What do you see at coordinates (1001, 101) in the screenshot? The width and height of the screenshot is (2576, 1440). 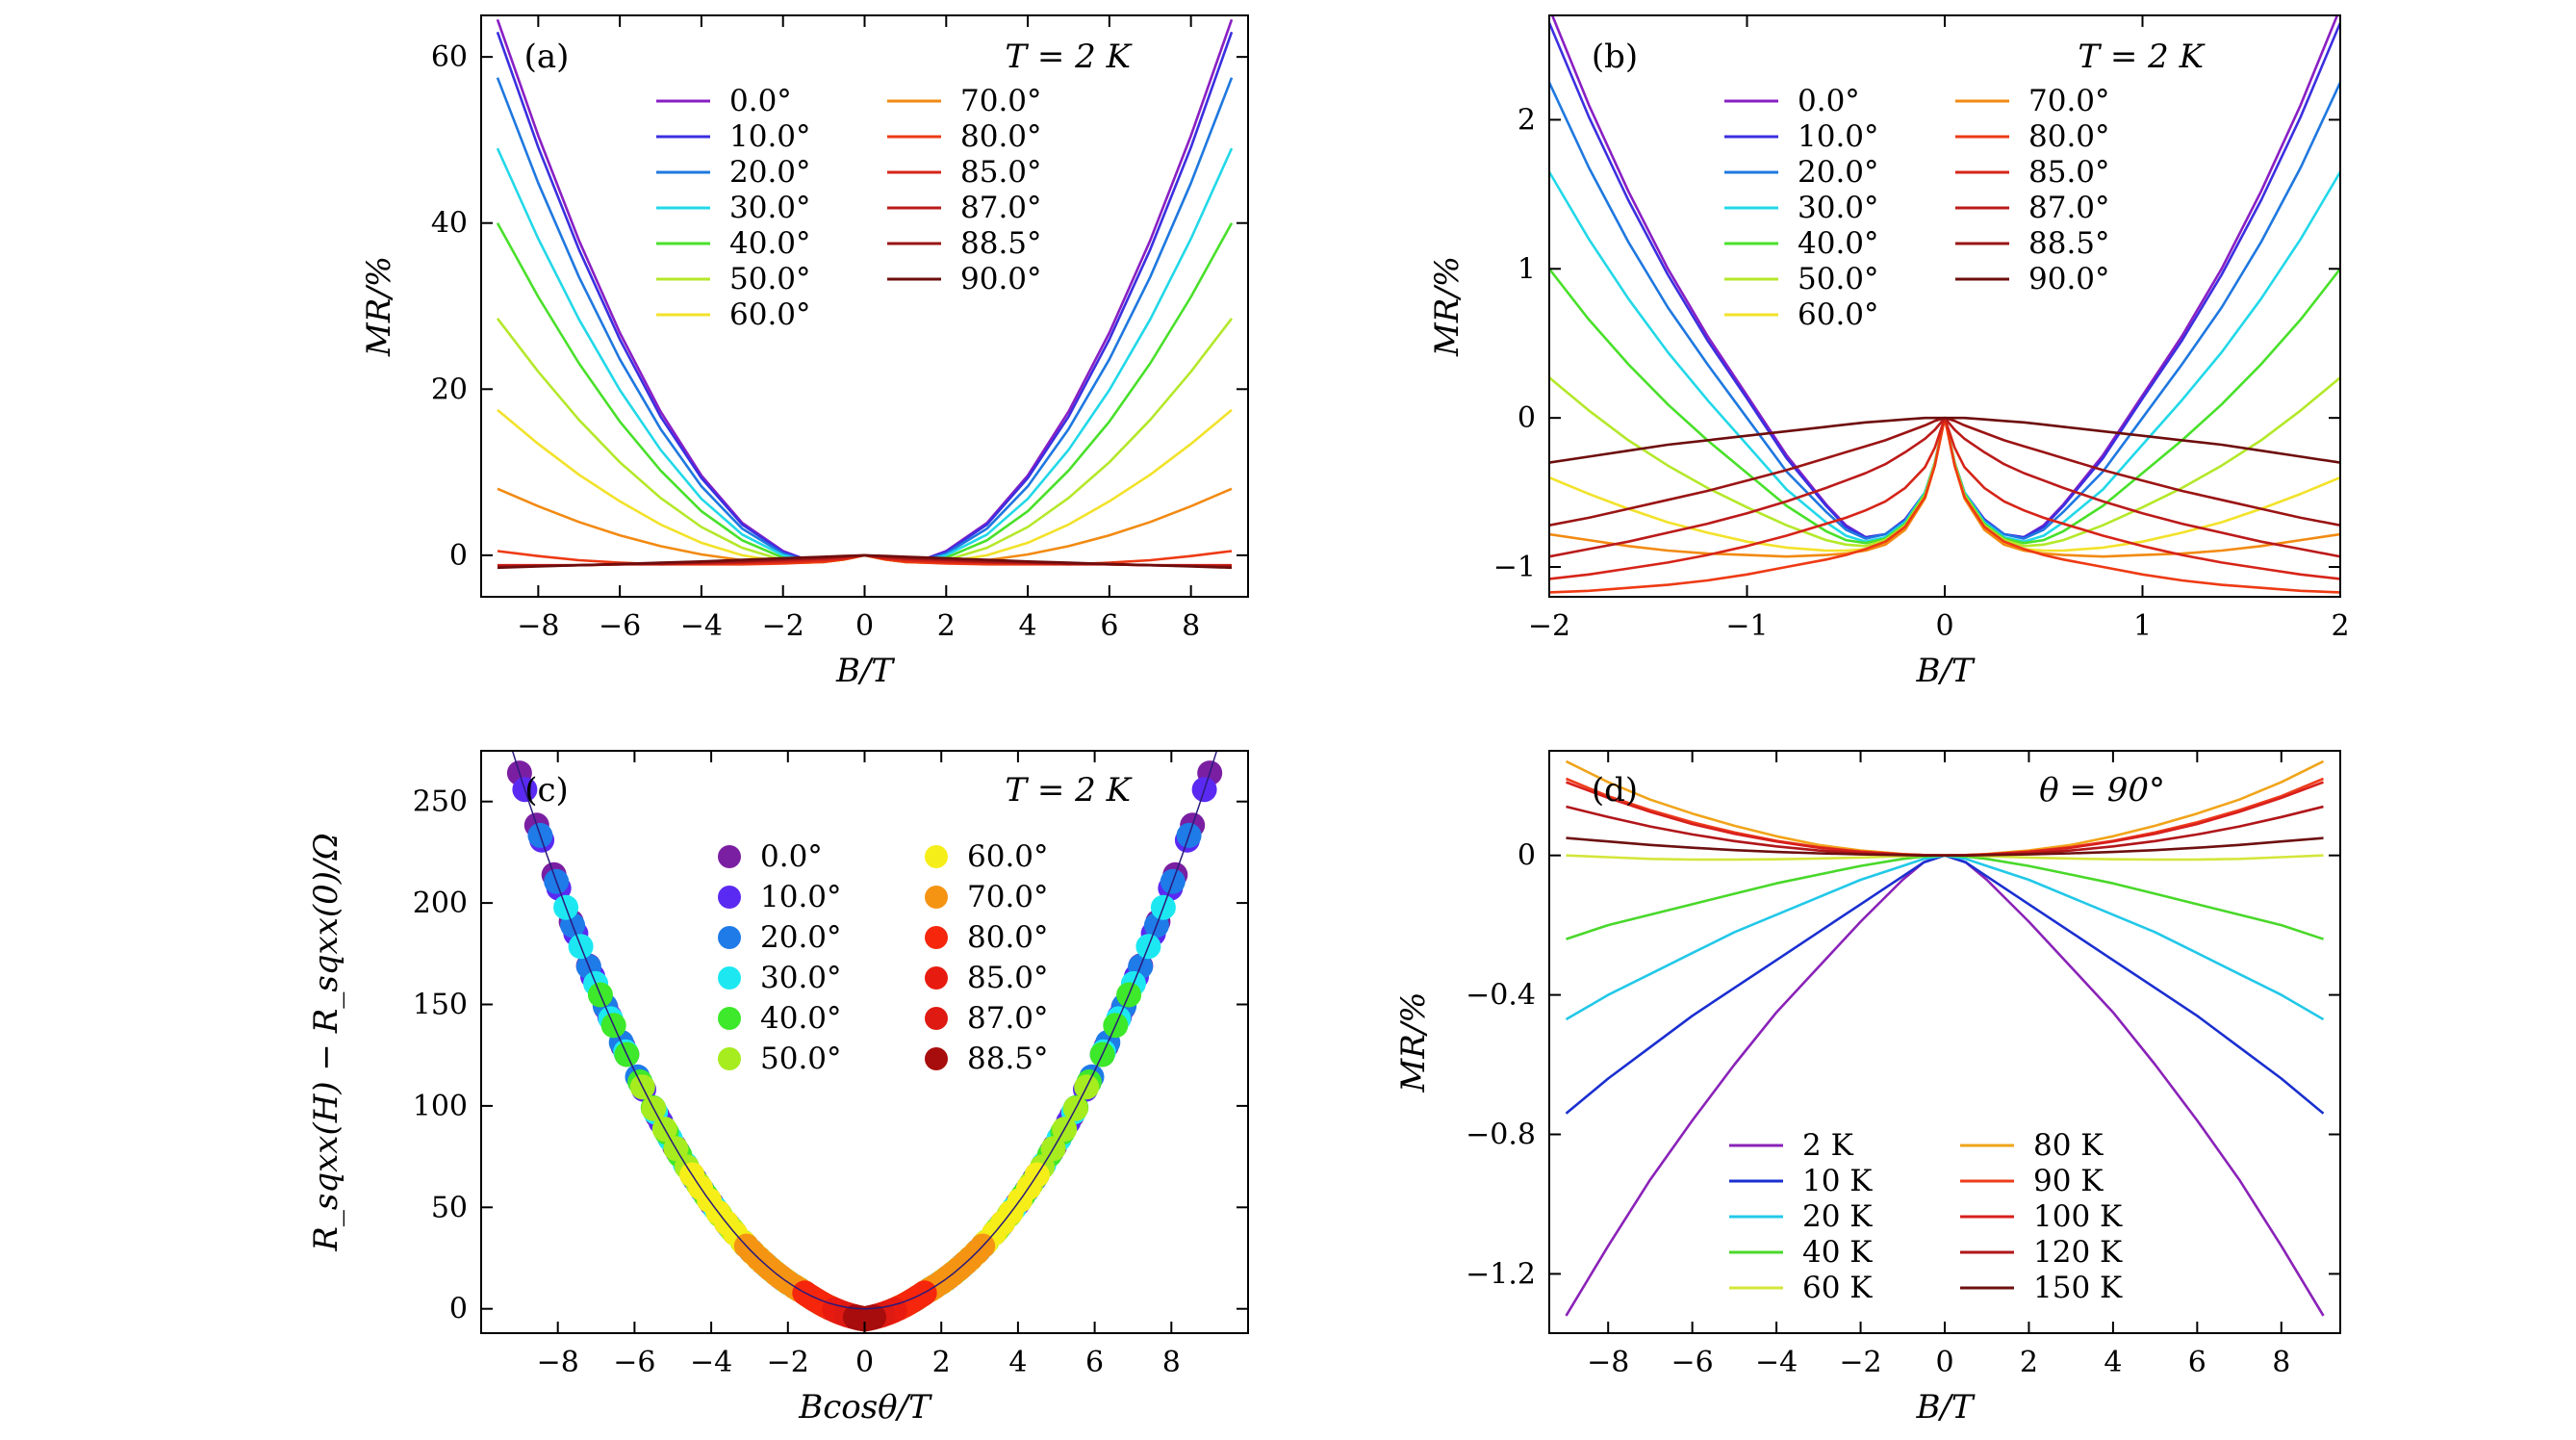 I see `legend-label: 70.0°` at bounding box center [1001, 101].